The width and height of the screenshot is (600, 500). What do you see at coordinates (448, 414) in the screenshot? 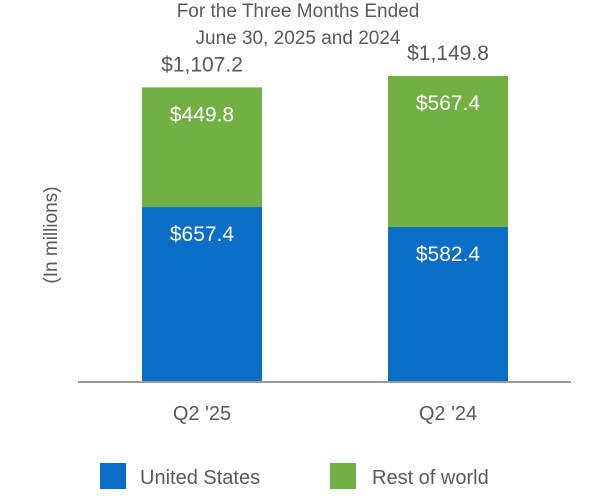
I see `x-tick-label-q2-24: Q2 '24` at bounding box center [448, 414].